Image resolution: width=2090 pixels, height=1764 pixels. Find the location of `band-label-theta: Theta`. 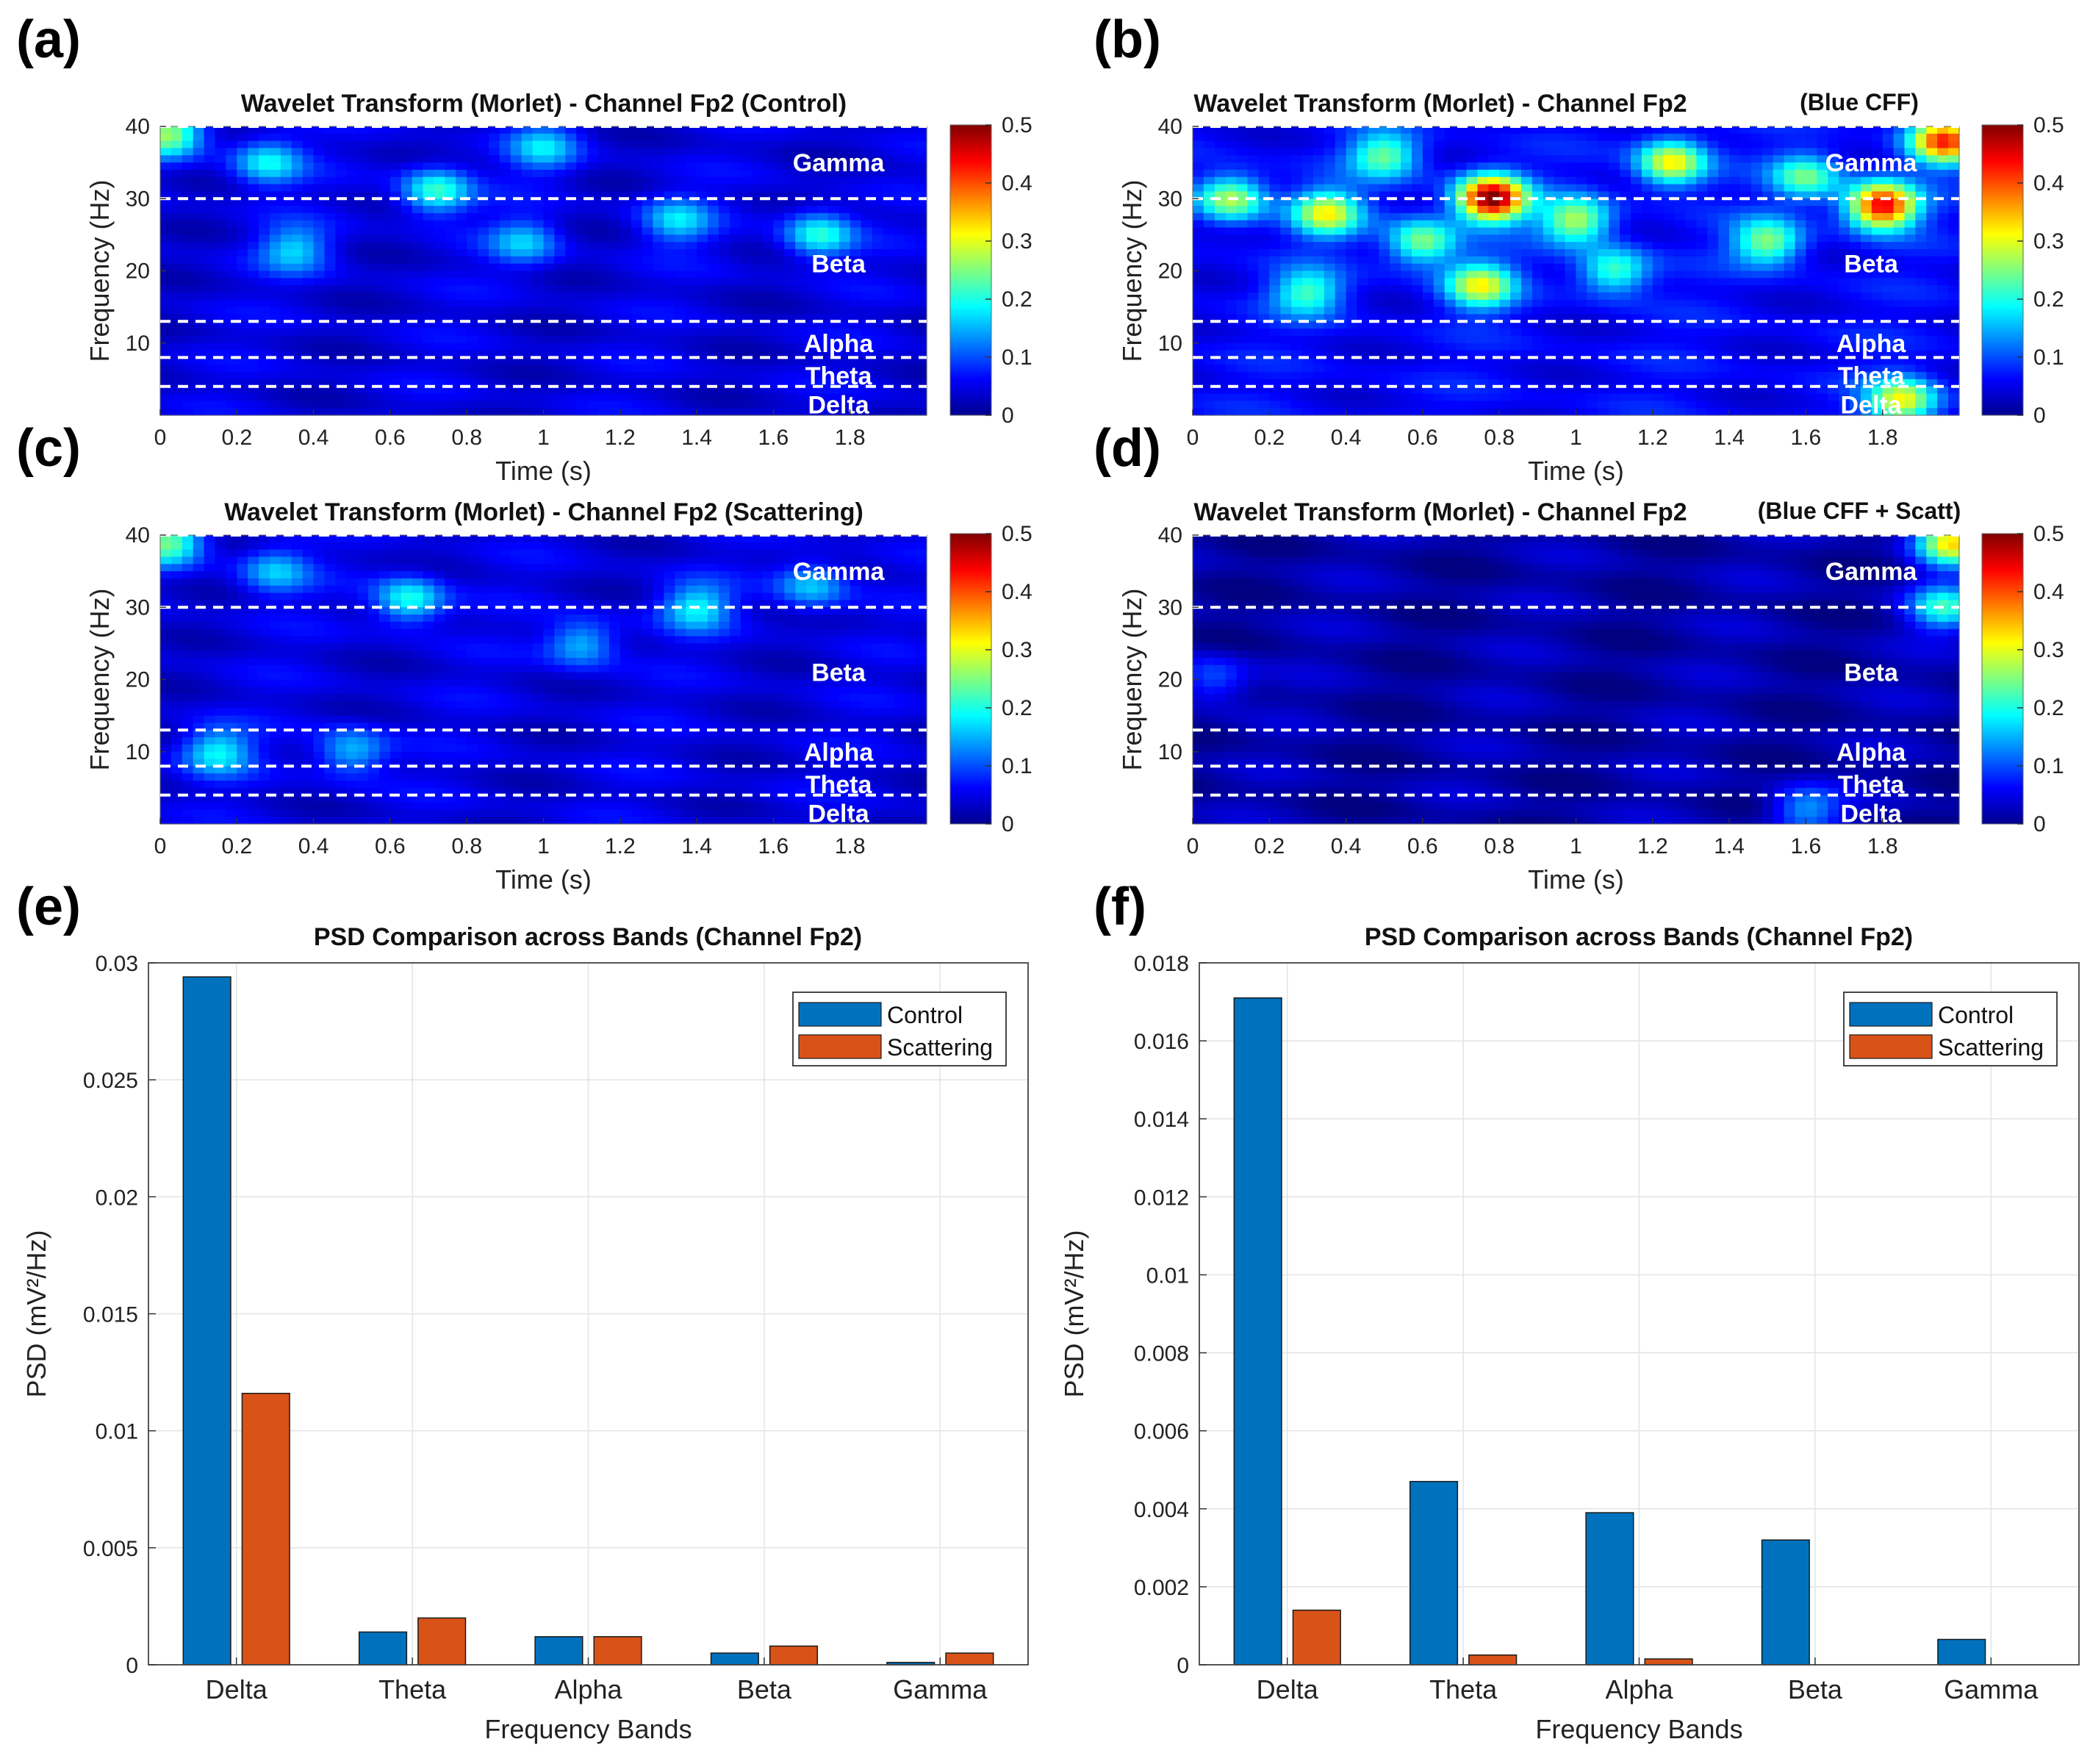

band-label-theta: Theta is located at coordinates (839, 376).